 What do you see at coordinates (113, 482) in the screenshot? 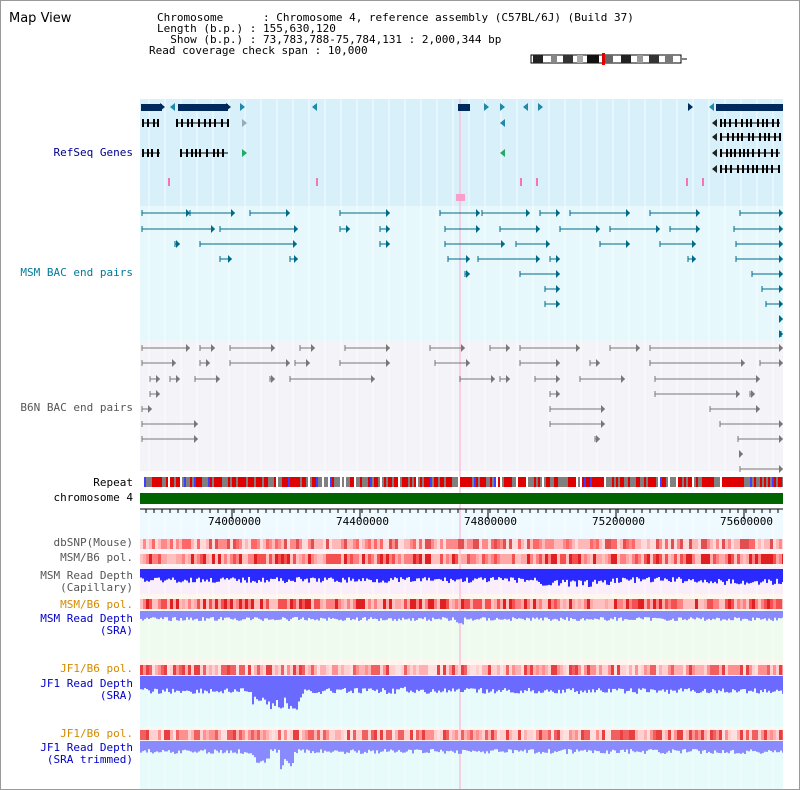
I see `label-repeat: Repeat` at bounding box center [113, 482].